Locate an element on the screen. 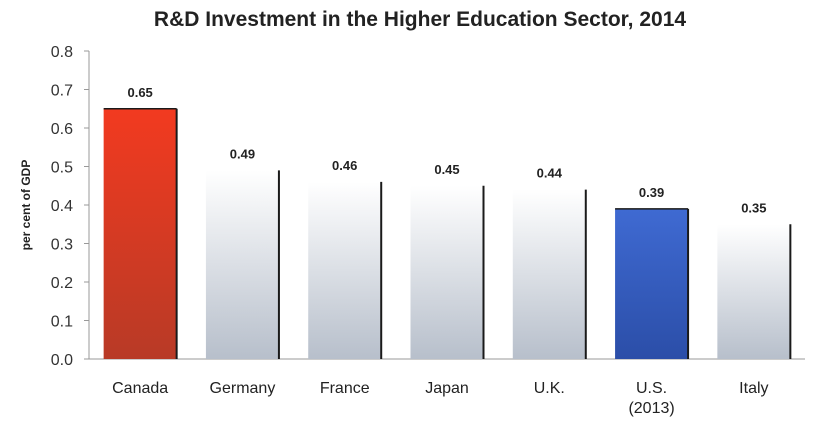  x-tick-label: Germany is located at coordinates (243, 388).